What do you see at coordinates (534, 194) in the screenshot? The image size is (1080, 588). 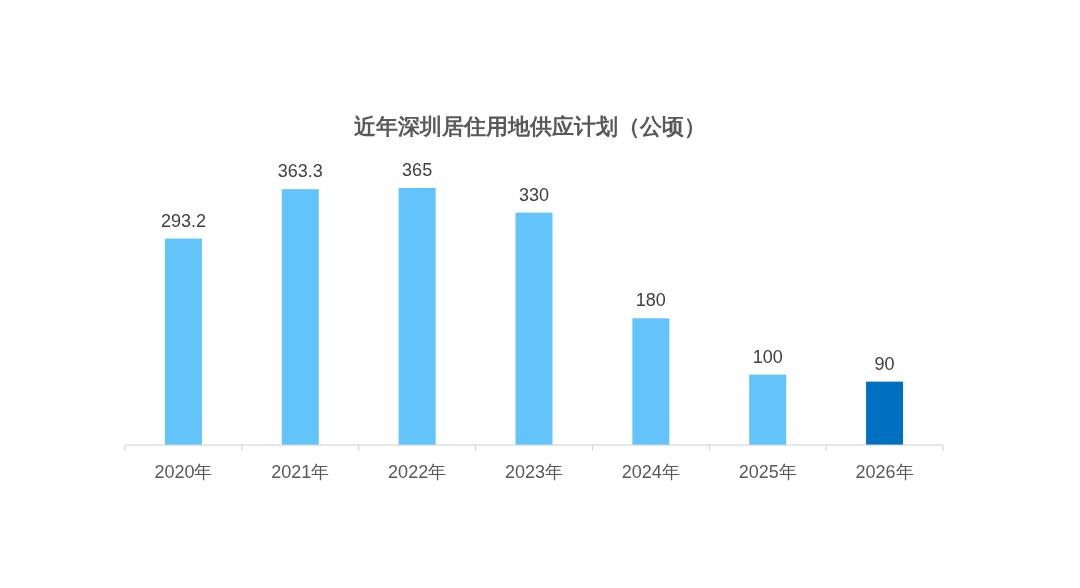 I see `data-label: 330` at bounding box center [534, 194].